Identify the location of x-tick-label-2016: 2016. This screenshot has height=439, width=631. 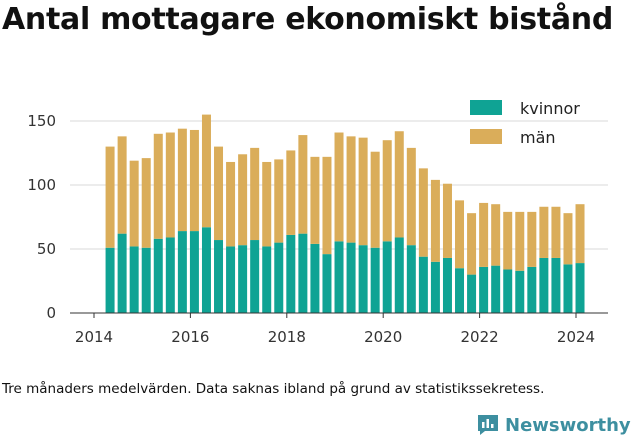
(190, 337).